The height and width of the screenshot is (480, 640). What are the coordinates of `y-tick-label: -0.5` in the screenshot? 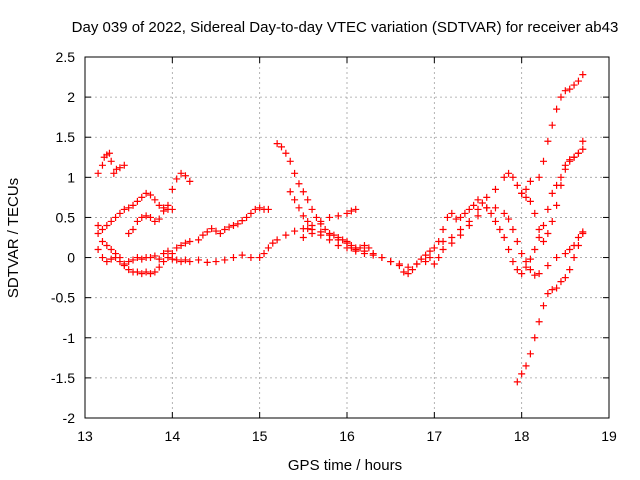 It's located at (63, 298).